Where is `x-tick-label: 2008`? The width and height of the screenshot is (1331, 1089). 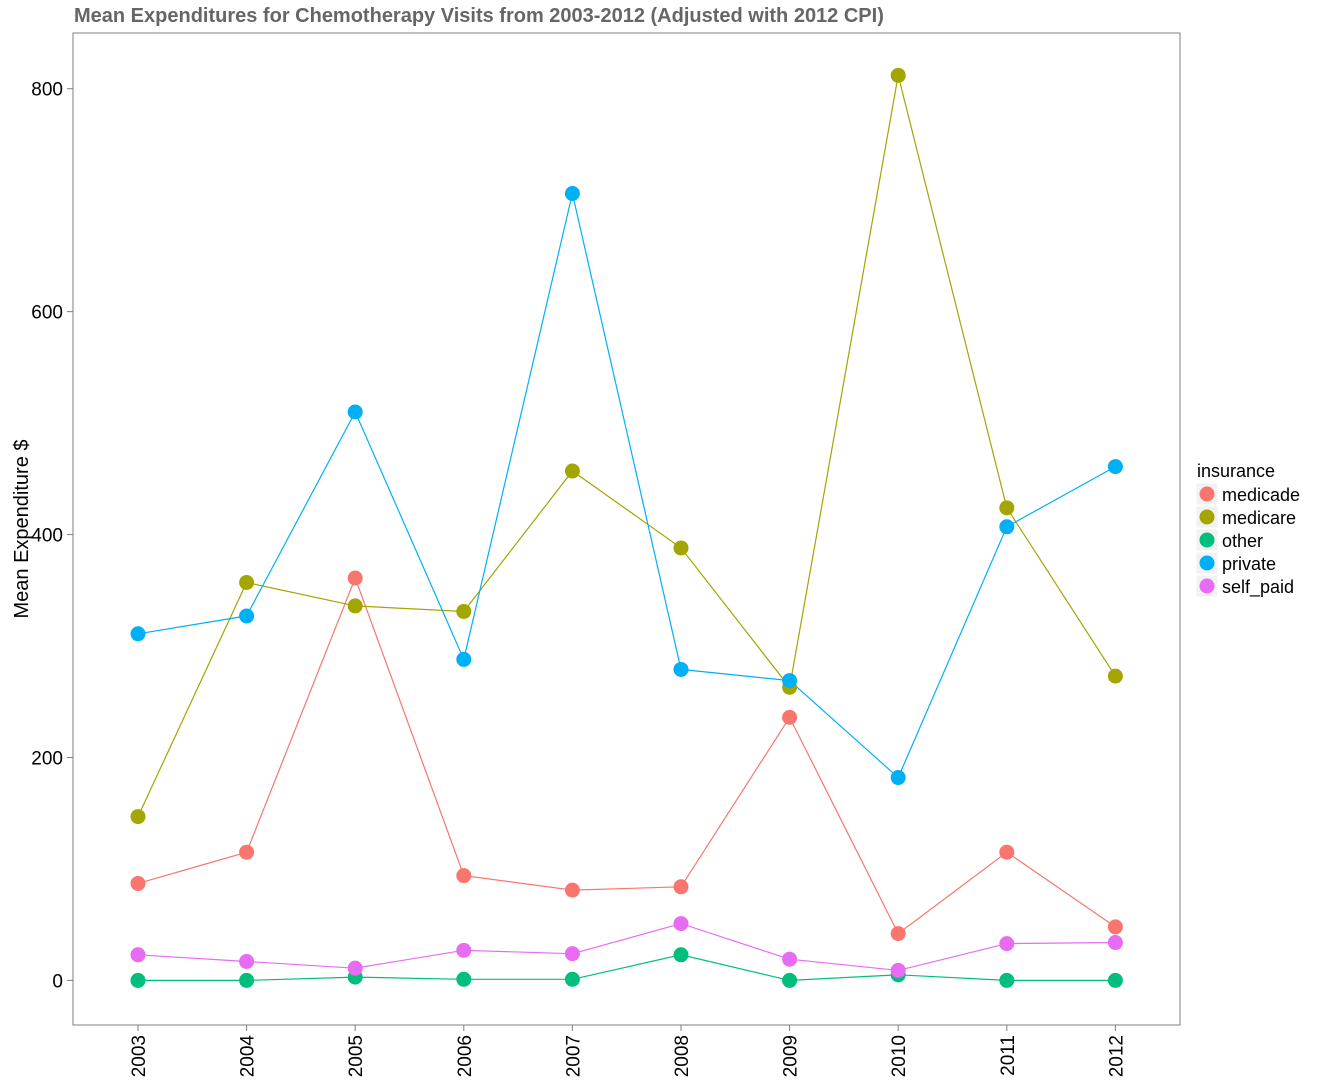 x-tick-label: 2008 is located at coordinates (682, 1056).